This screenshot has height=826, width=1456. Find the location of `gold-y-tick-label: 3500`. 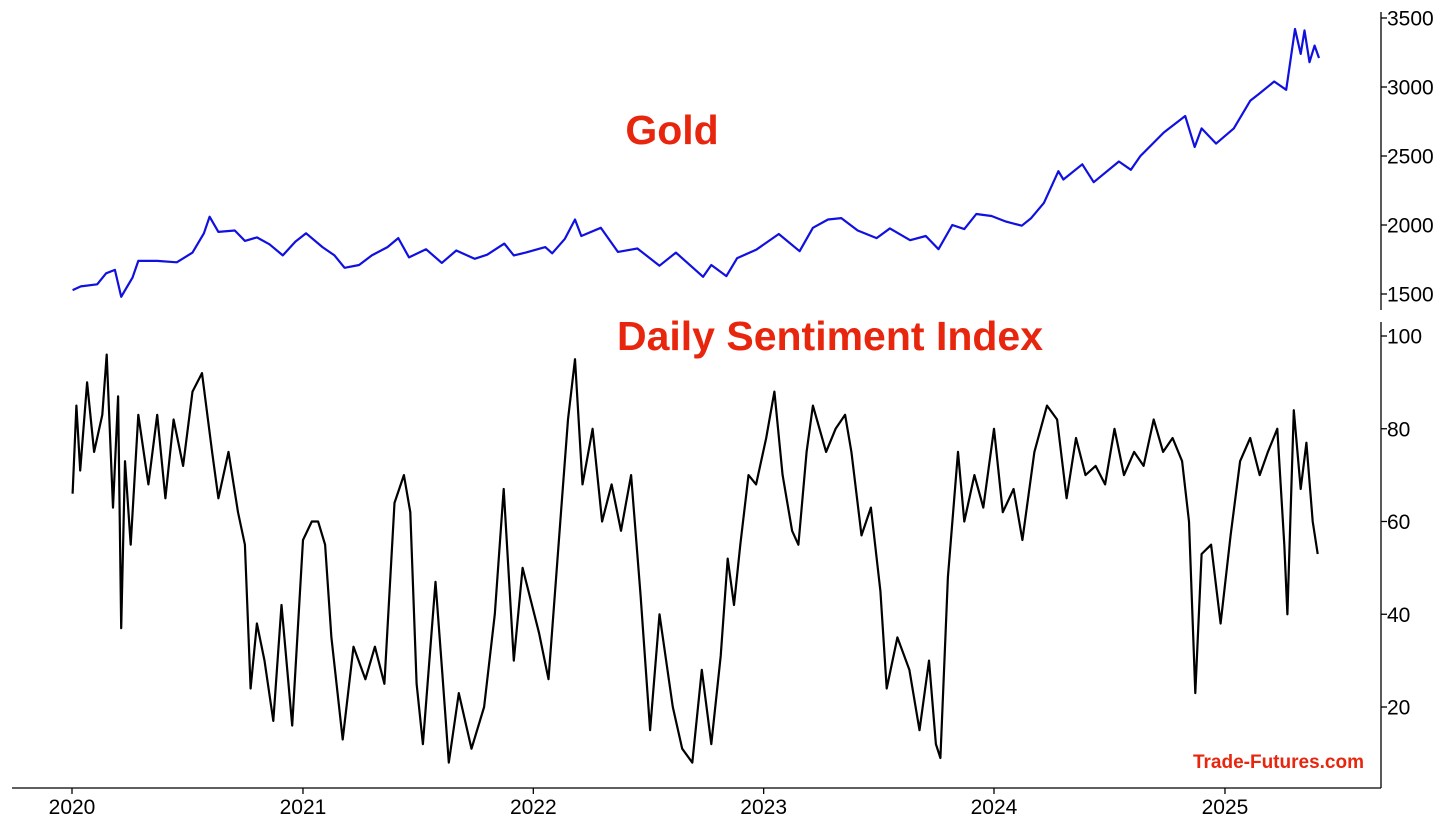

gold-y-tick-label: 3500 is located at coordinates (1410, 19).